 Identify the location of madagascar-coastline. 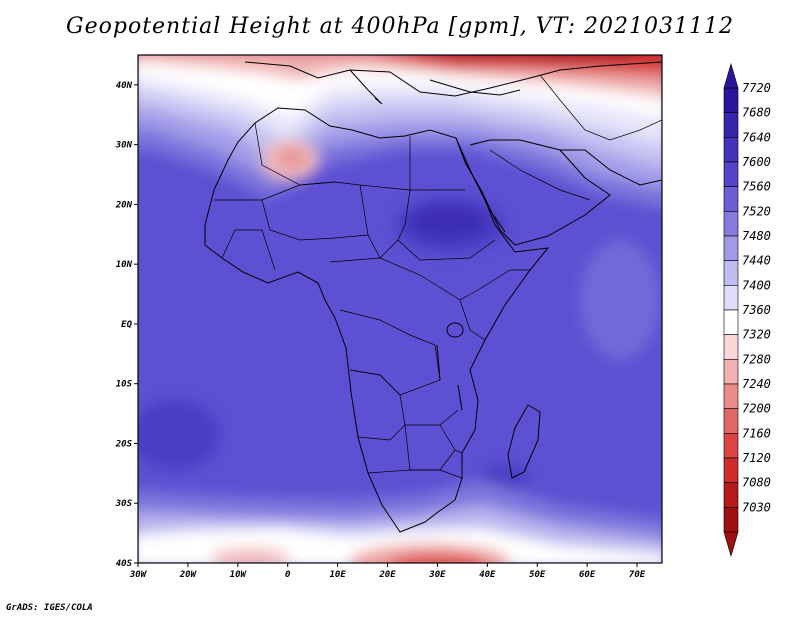
(524, 441).